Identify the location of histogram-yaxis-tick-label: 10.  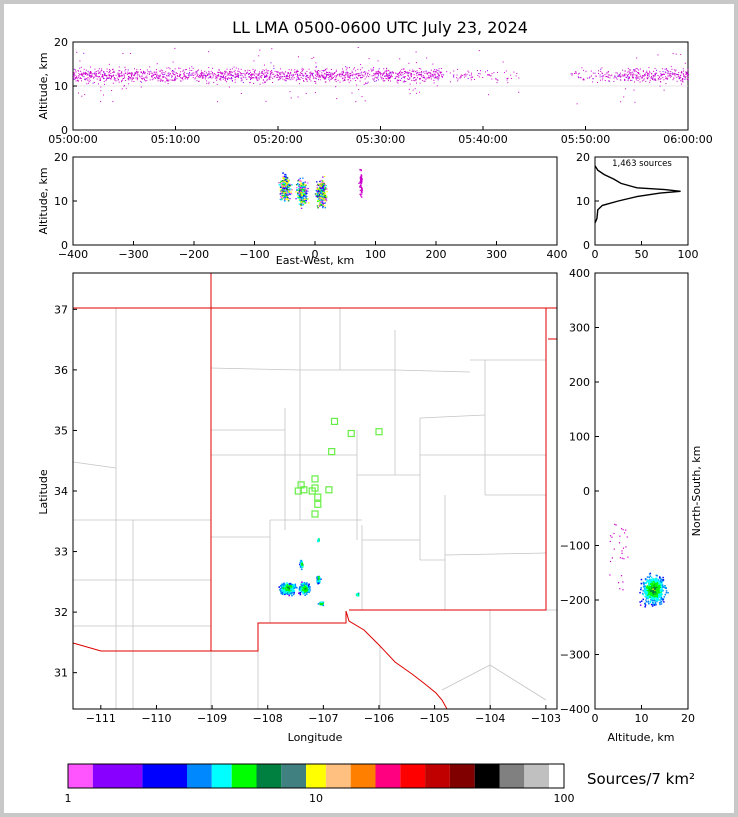
(583, 201).